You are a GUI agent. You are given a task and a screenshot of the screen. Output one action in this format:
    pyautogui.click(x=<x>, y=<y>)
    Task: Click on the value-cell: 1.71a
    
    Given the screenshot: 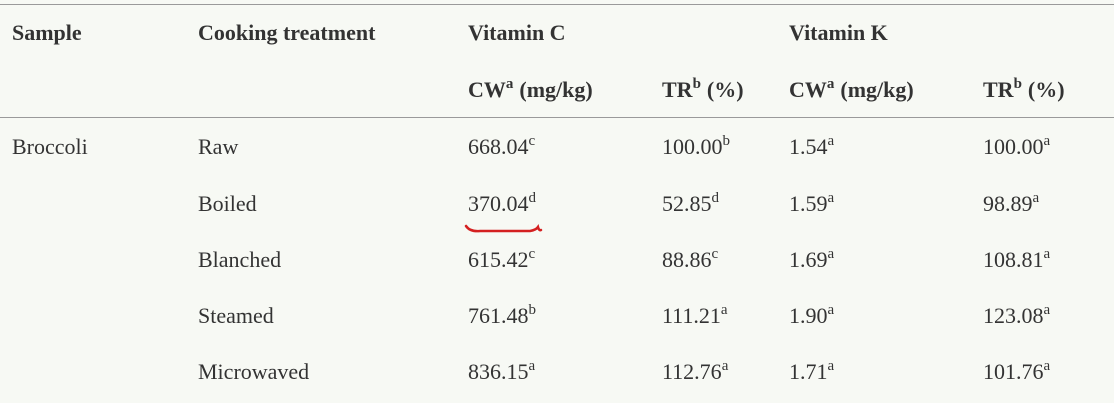 What is the action you would take?
    pyautogui.click(x=811, y=372)
    